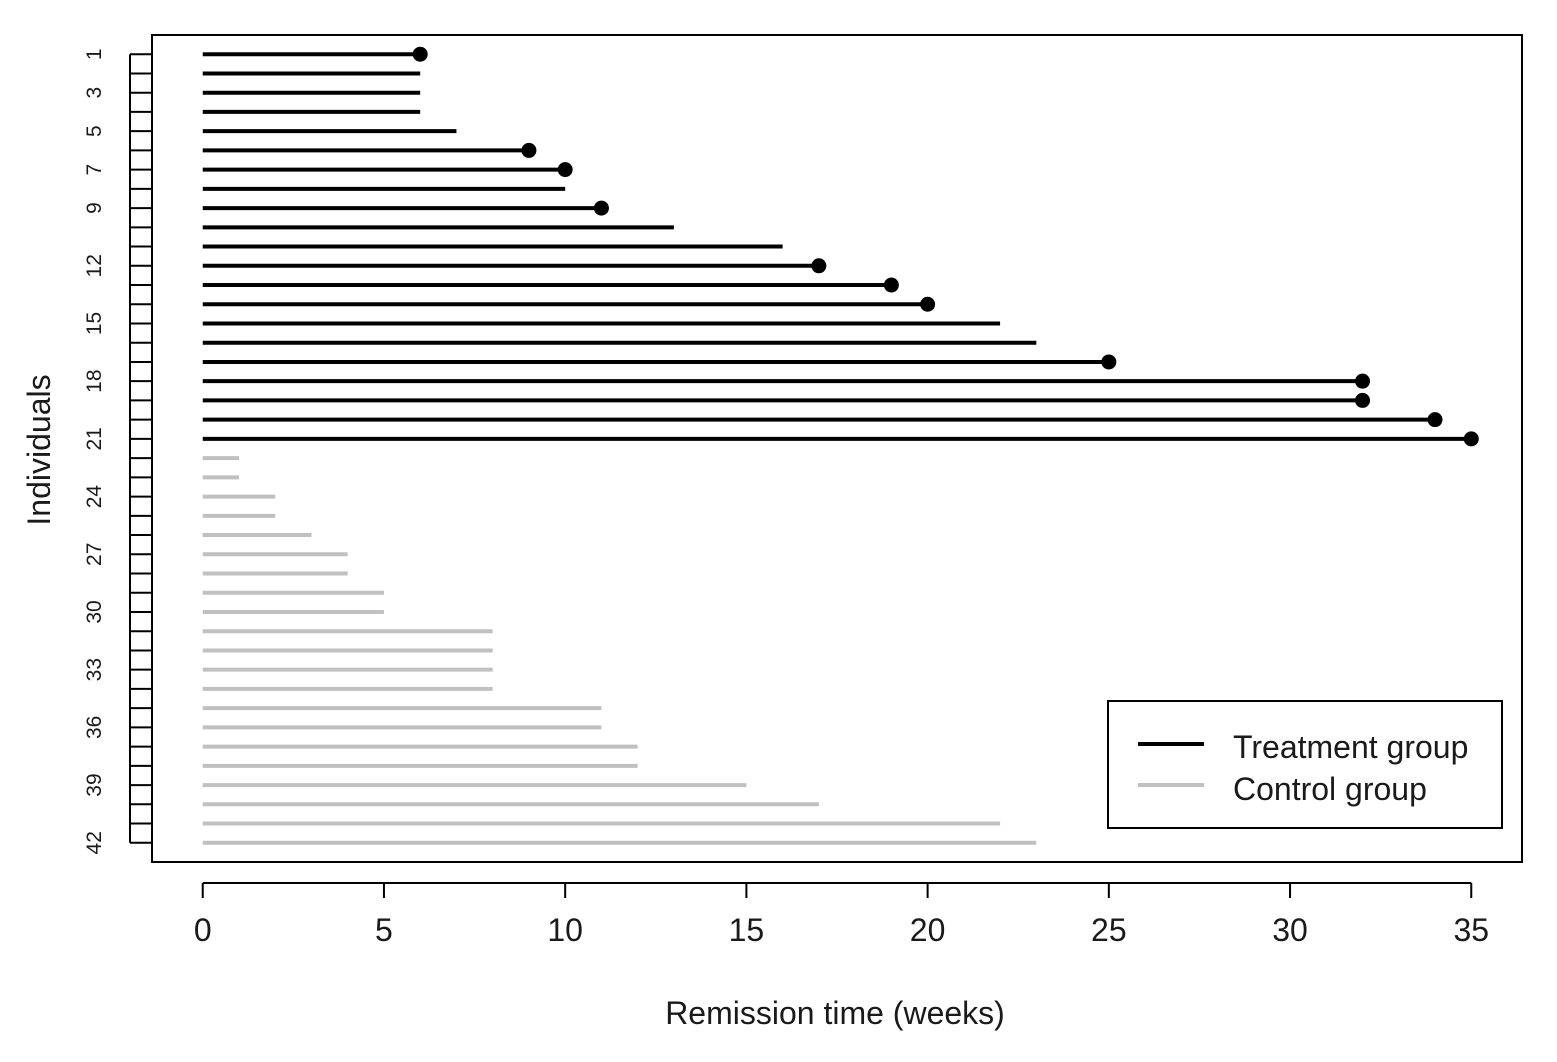 The width and height of the screenshot is (1557, 1062). Describe the element at coordinates (94, 381) in the screenshot. I see `y-tick-label-18: 18` at that location.